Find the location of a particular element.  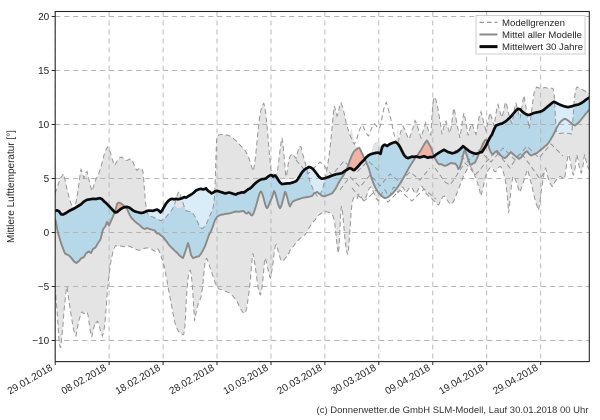

svg-text: Modellgrenzen is located at coordinates (533, 23).